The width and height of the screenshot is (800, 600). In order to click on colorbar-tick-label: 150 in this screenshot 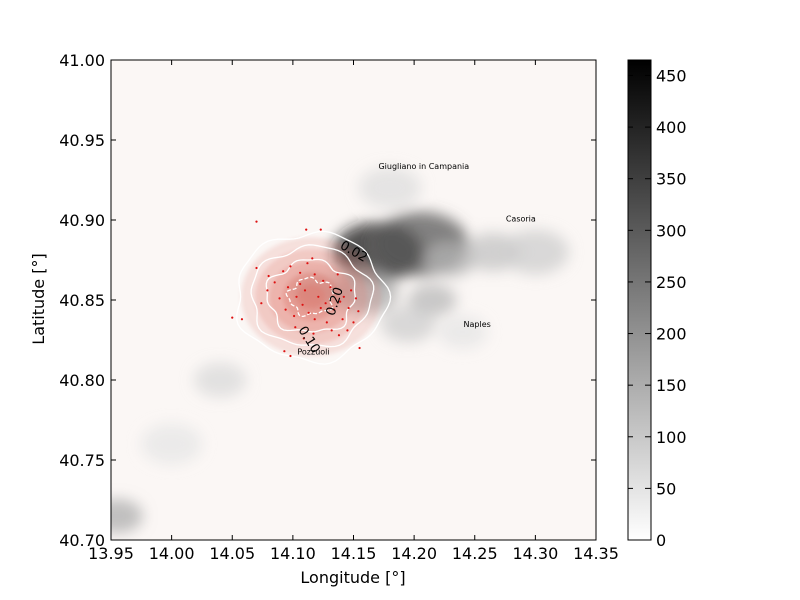, I will do `click(671, 385)`.